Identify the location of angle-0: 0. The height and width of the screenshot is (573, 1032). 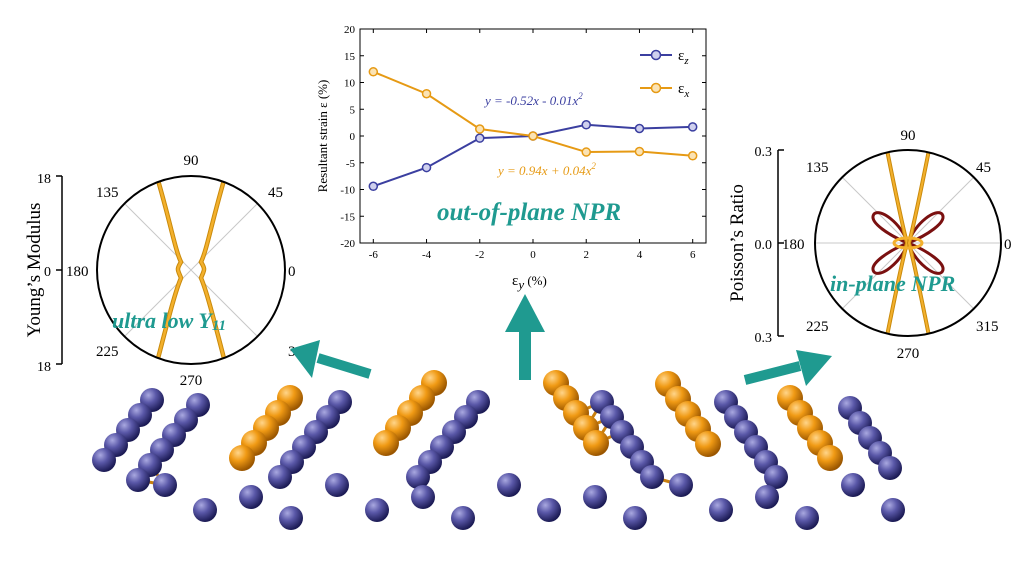
(292, 272).